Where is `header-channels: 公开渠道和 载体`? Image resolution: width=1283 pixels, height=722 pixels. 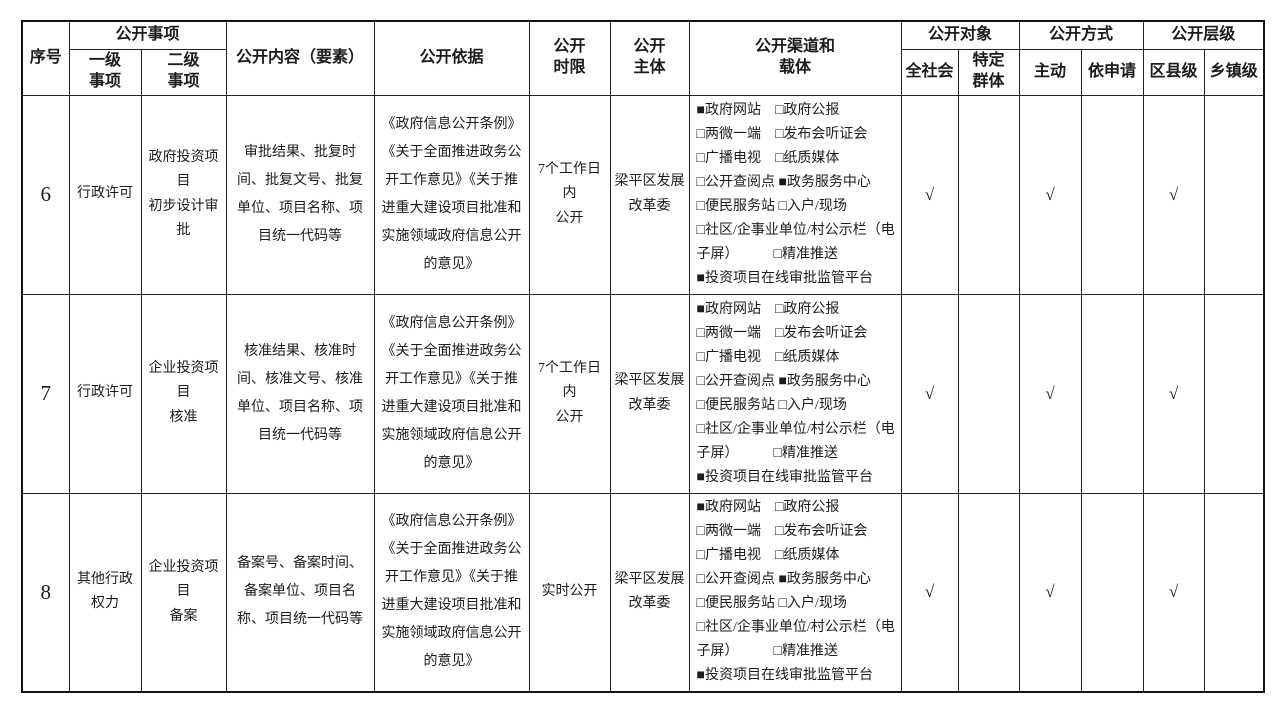
header-channels: 公开渠道和 载体 is located at coordinates (795, 58).